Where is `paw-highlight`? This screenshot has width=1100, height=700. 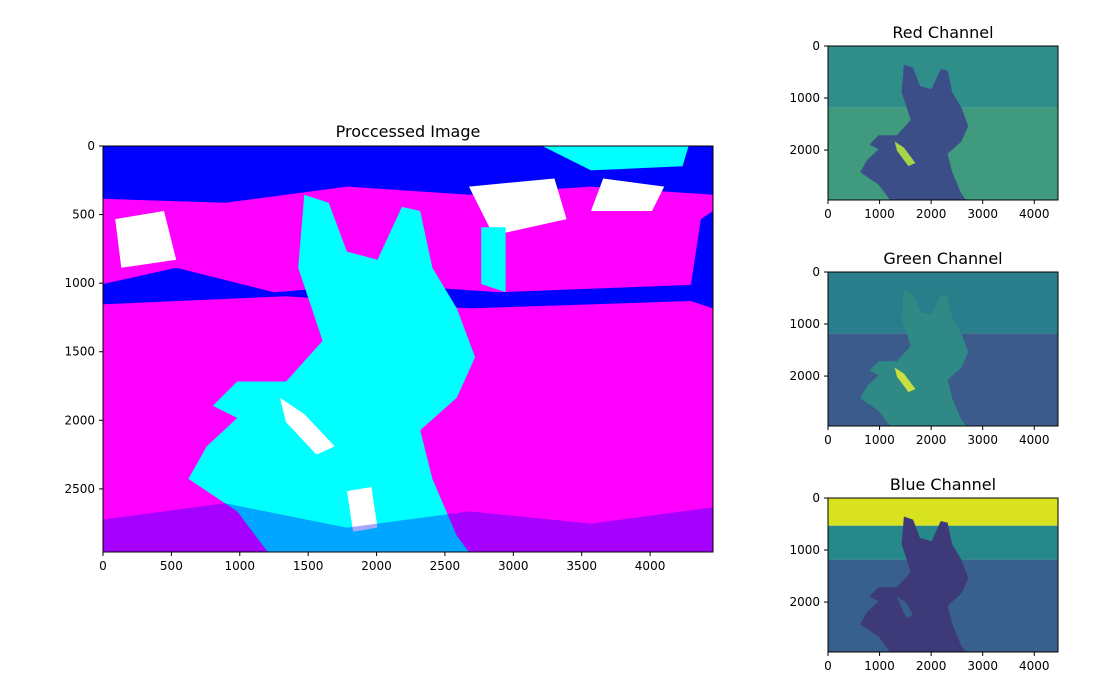
paw-highlight is located at coordinates (362, 509).